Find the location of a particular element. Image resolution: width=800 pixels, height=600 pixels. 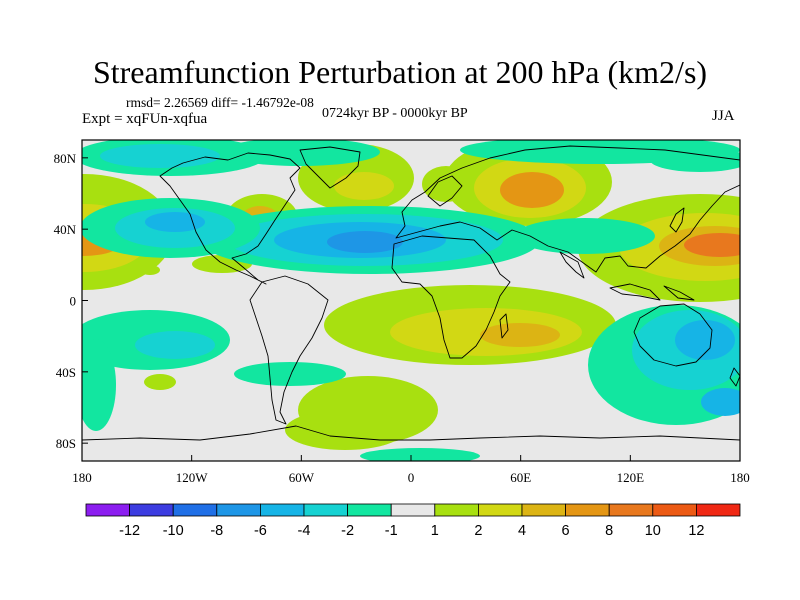

india-coast is located at coordinates (572, 265).